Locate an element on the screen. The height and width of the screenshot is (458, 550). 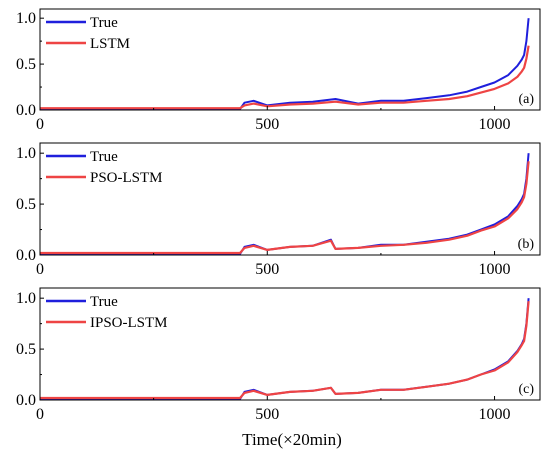
legend-label: LSTM is located at coordinates (110, 44).